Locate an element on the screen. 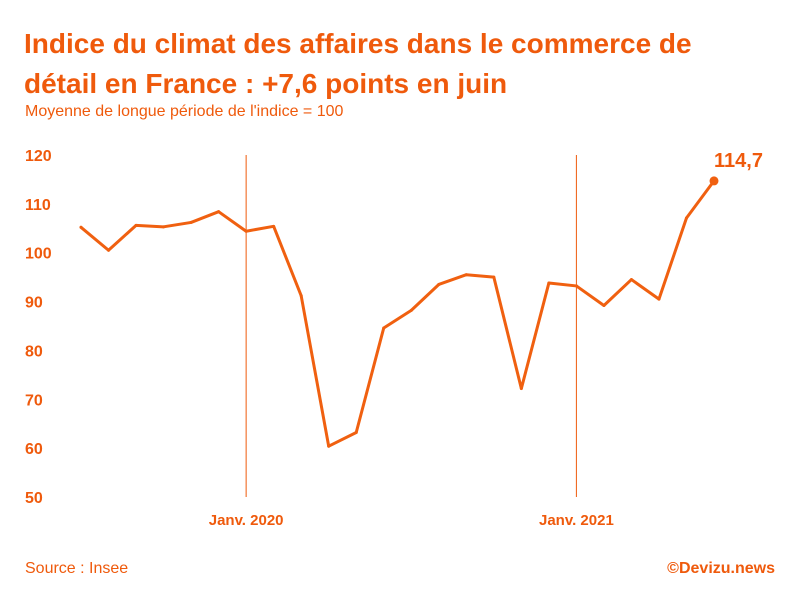  x-tick-label: Janv. 2021 is located at coordinates (576, 520).